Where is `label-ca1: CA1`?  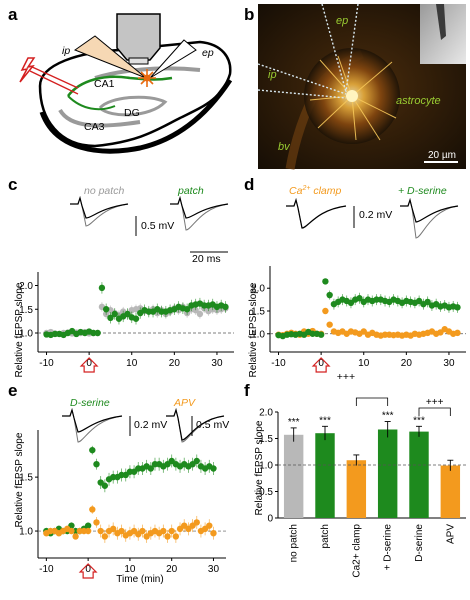
label-ca1: CA1 is located at coordinates (104, 84).